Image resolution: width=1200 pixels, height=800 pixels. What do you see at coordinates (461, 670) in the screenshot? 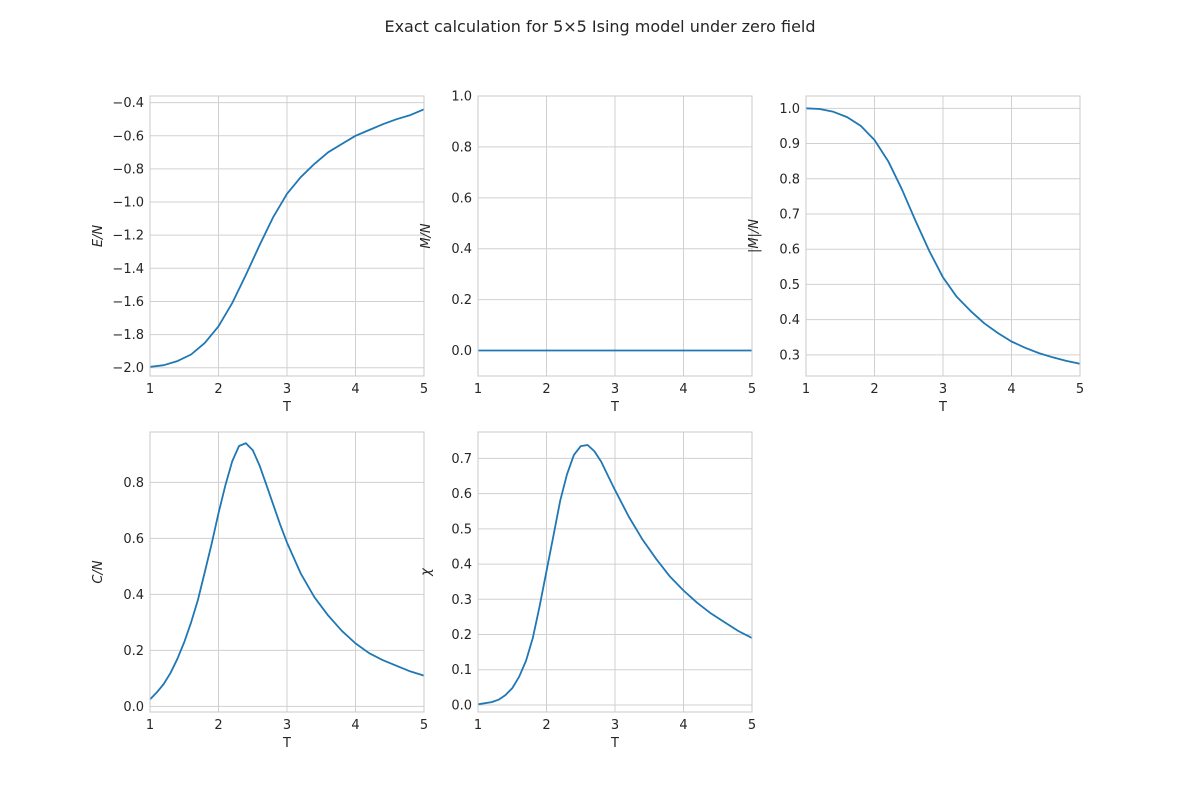
I see `y-tick-label: 0.1` at bounding box center [461, 670].